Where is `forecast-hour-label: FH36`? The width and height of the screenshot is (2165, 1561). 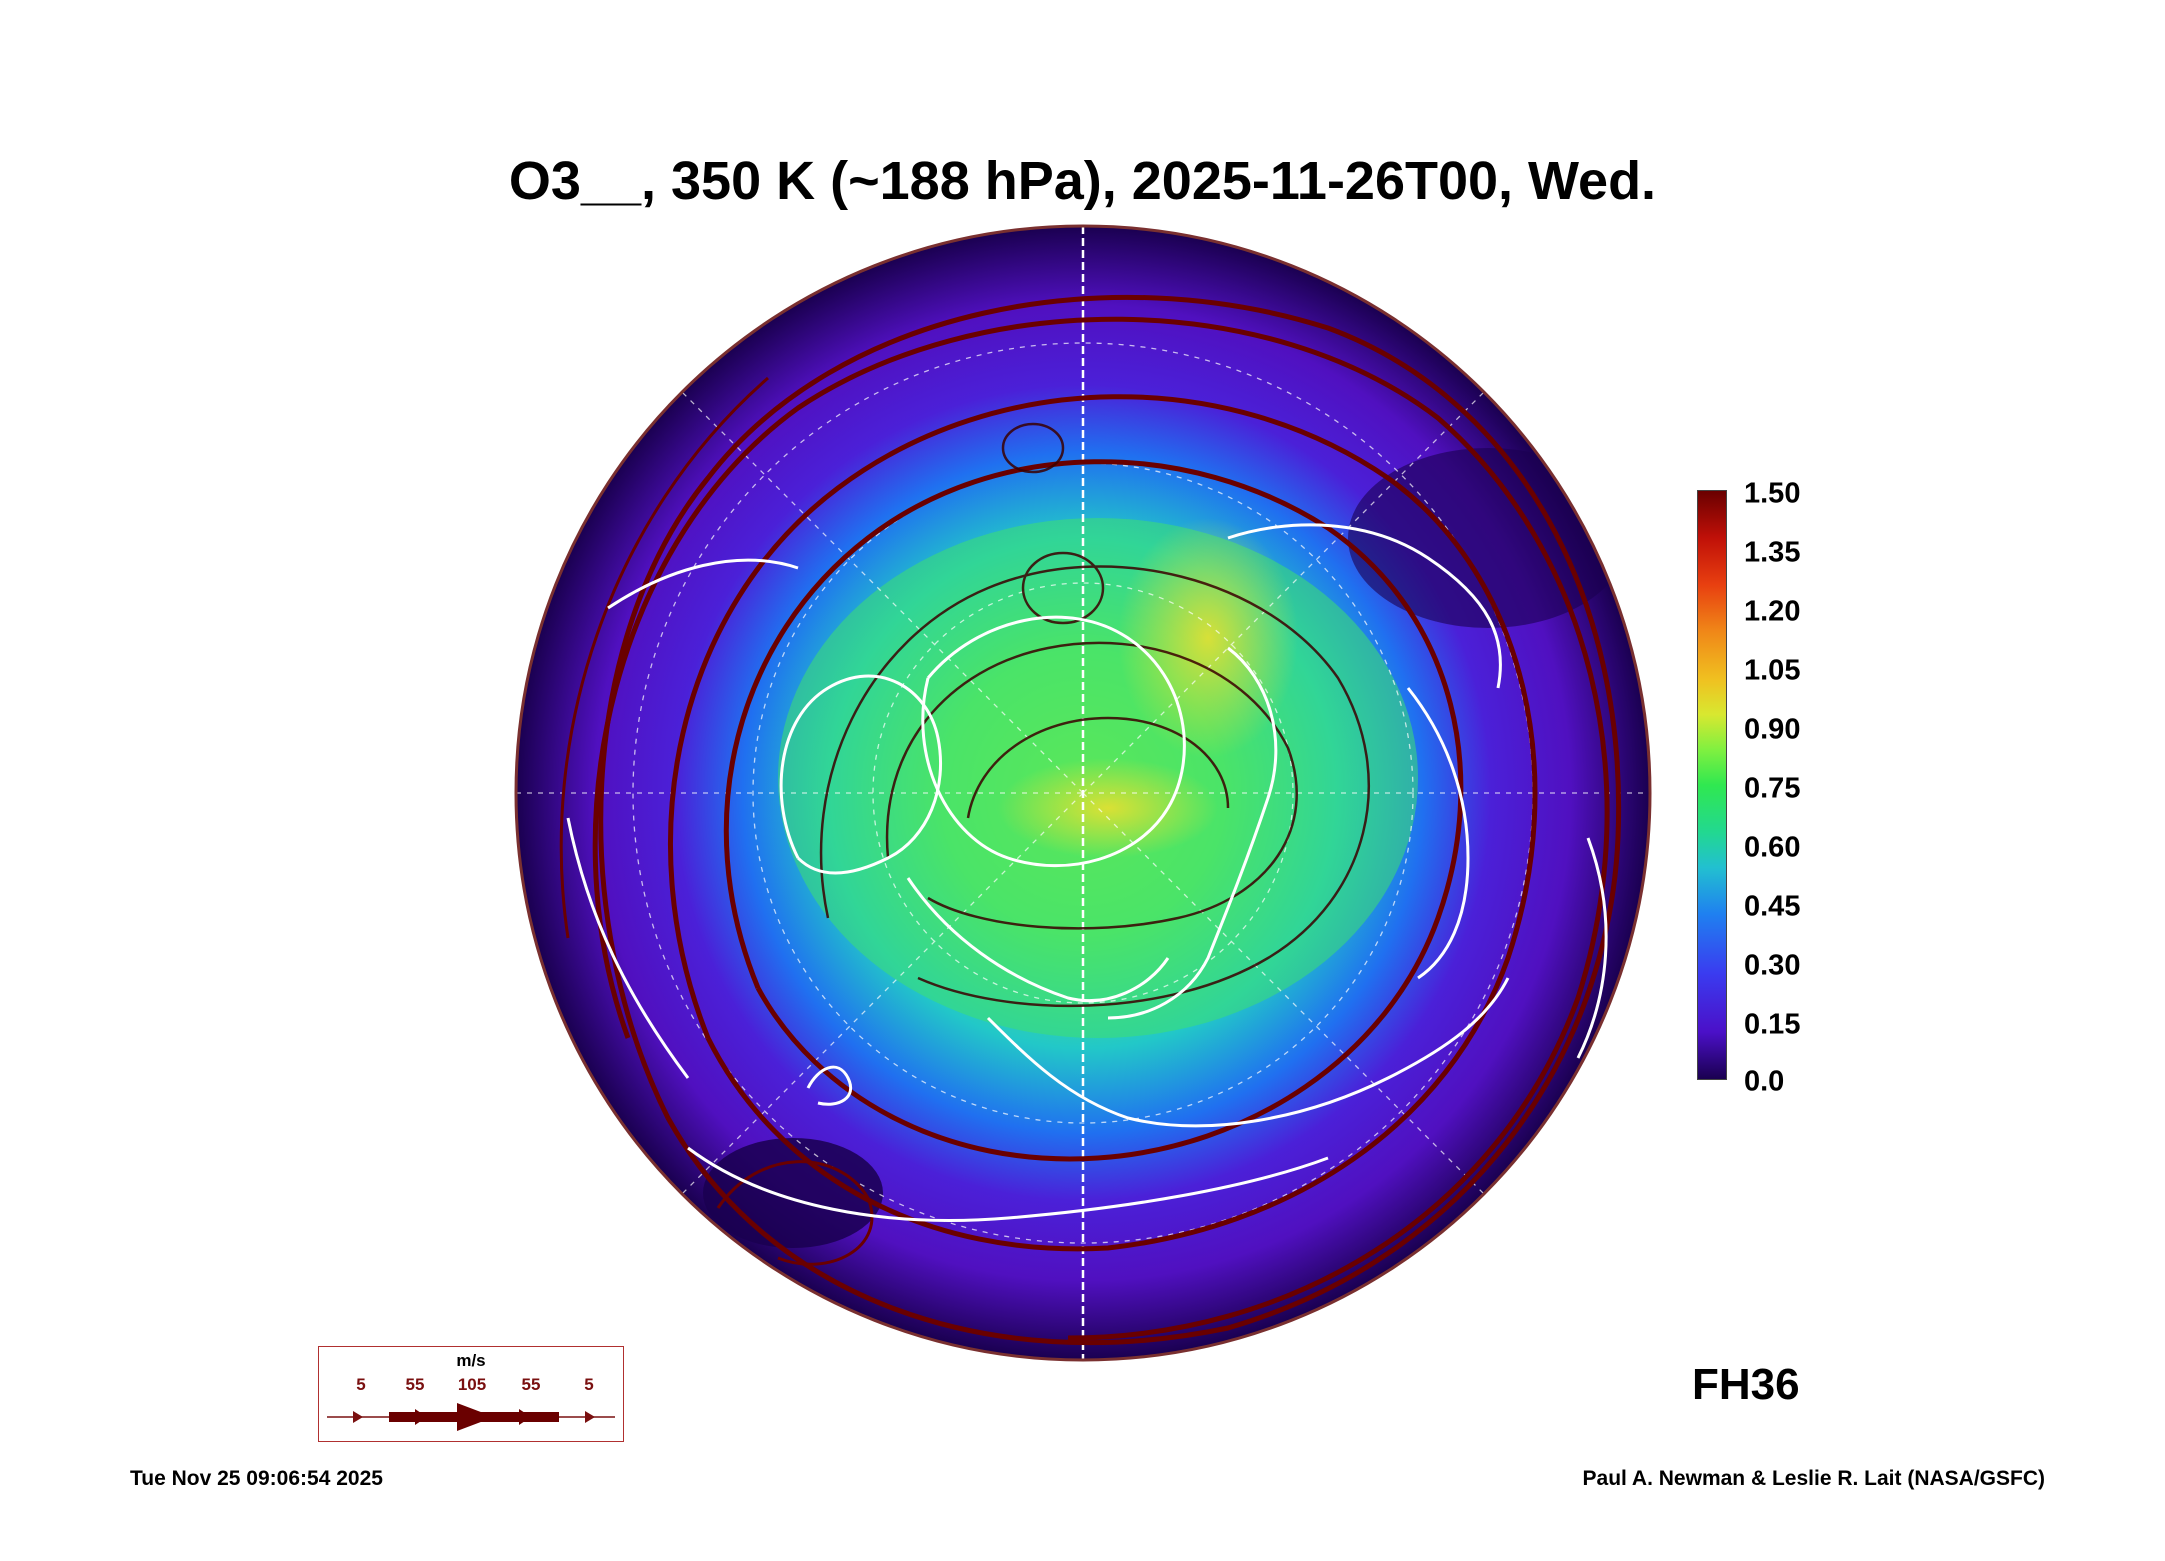 forecast-hour-label: FH36 is located at coordinates (1746, 1384).